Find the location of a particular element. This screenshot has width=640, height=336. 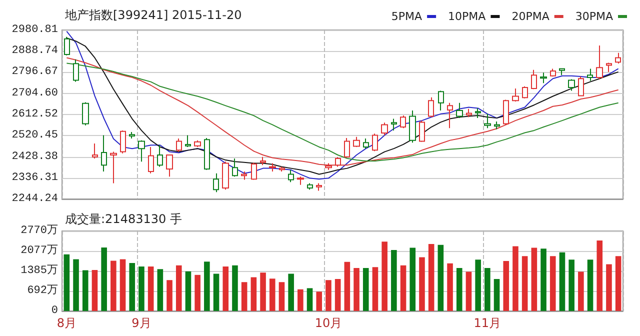

y-tick-label: 0 is located at coordinates (54, 311).